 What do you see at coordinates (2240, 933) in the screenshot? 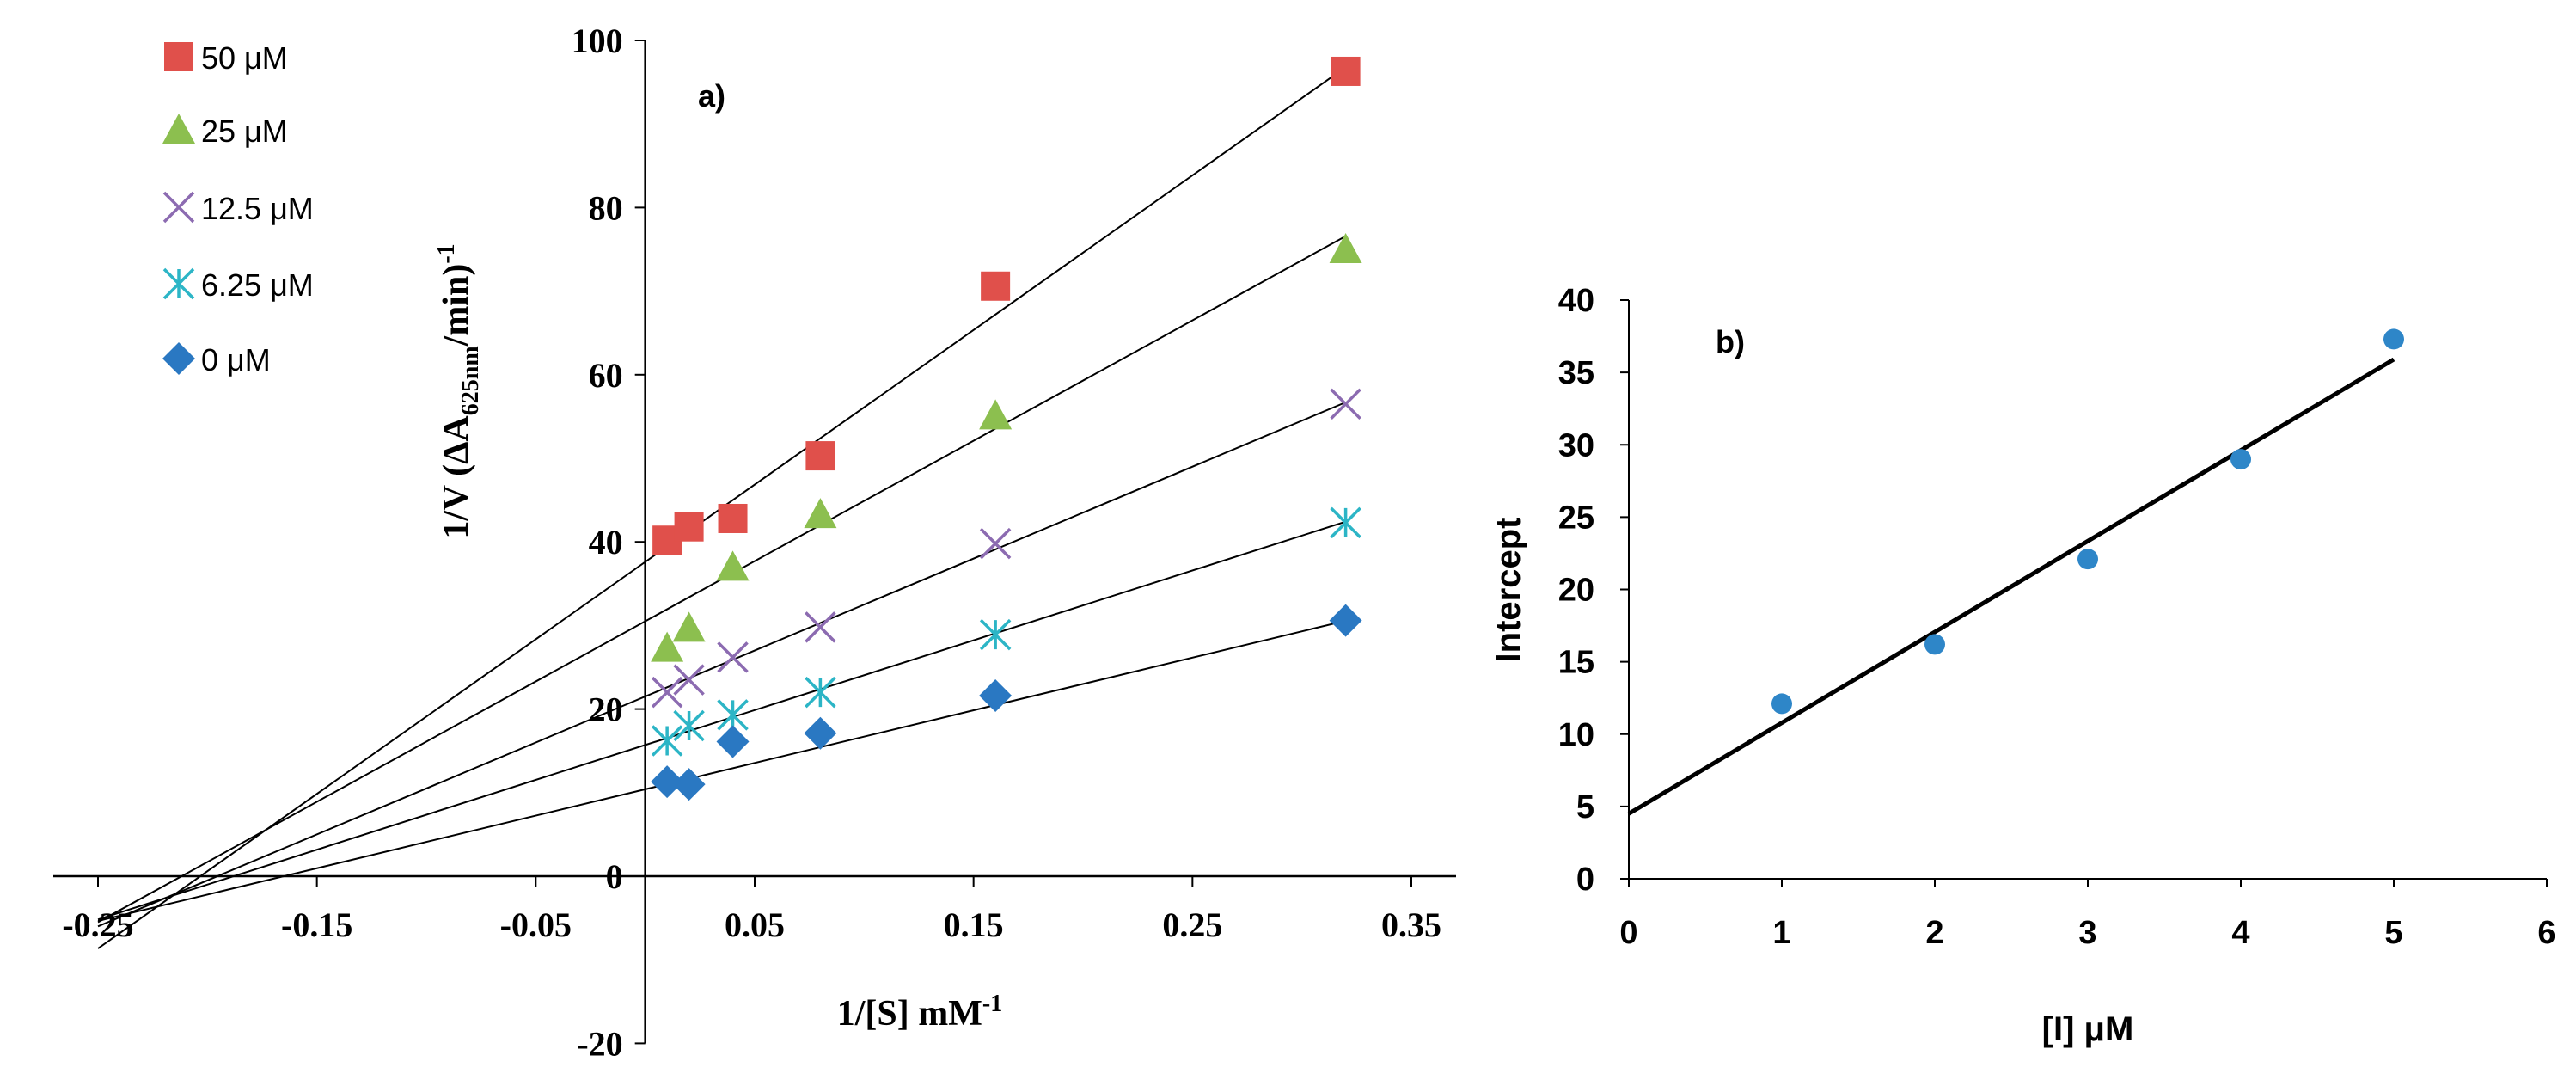
I see `x-tick-label: 4` at bounding box center [2240, 933].